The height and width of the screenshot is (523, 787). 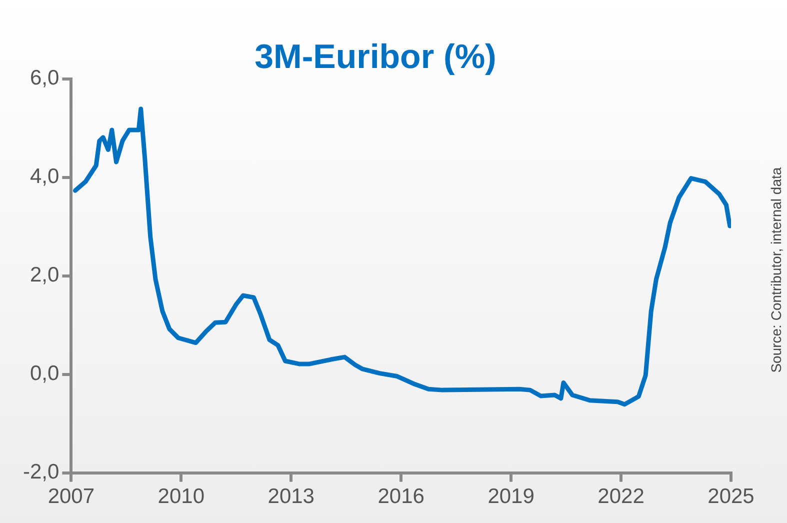 I want to click on x-tick-label: 2013, so click(x=291, y=496).